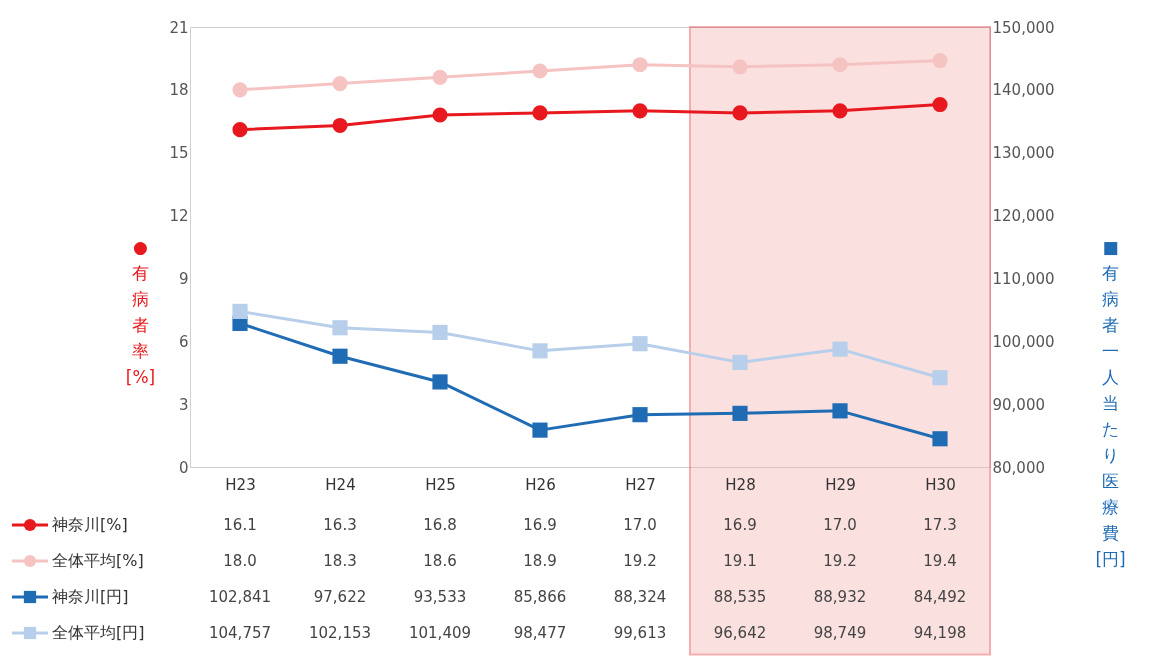 Image resolution: width=1165 pixels, height=671 pixels. I want to click on y2-tick-label: 110,000, so click(1023, 278).